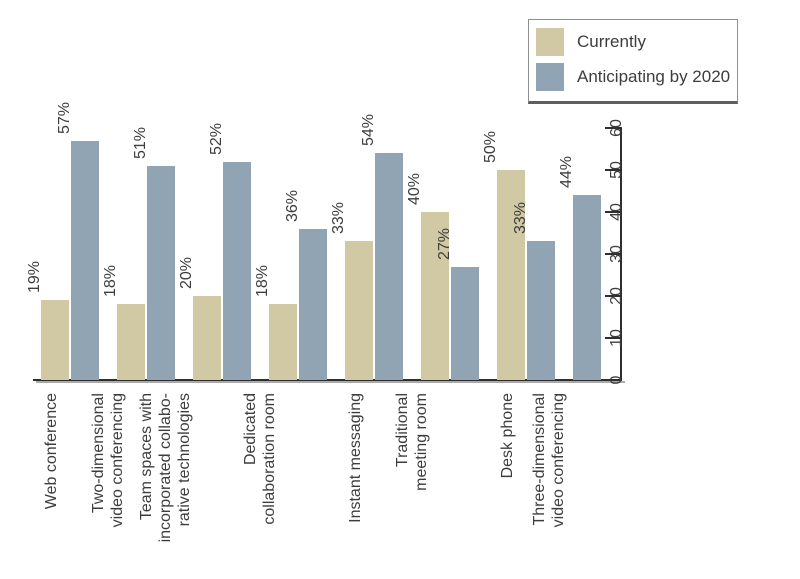 The width and height of the screenshot is (800, 579). What do you see at coordinates (550, 77) in the screenshot?
I see `legend-swatch-anticipating` at bounding box center [550, 77].